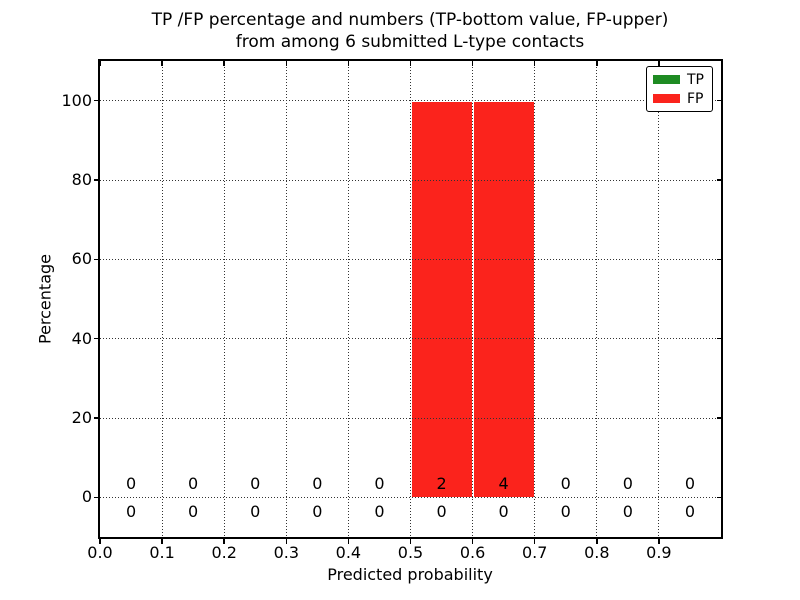 This screenshot has width=800, height=600. Describe the element at coordinates (695, 79) in the screenshot. I see `legend-label: TP` at that location.